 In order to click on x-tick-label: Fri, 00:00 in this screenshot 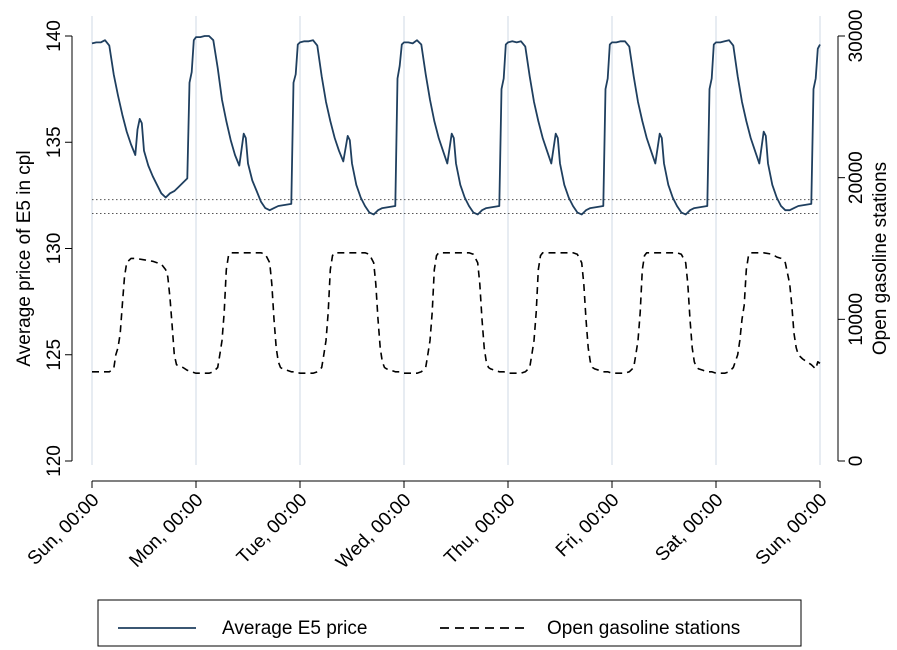, I will do `click(588, 526)`.